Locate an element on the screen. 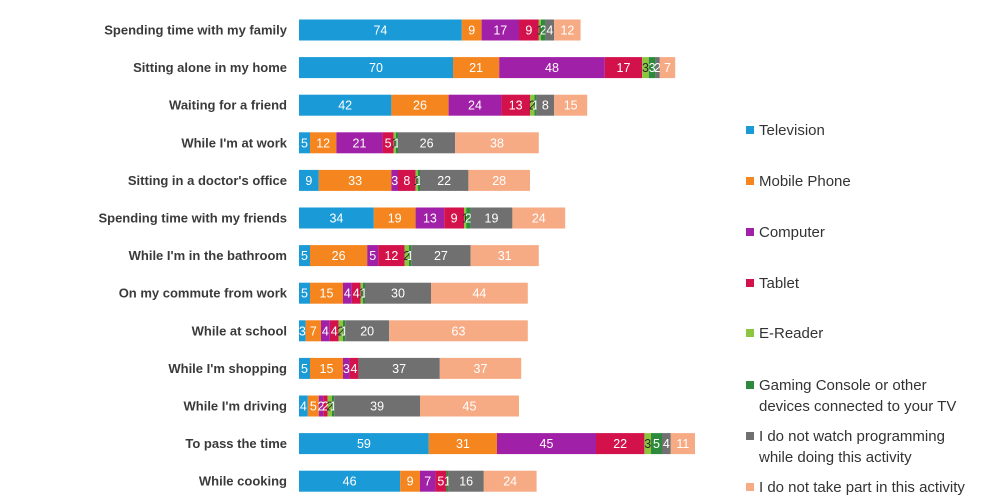 This screenshot has width=1000, height=500. category-label-while-i-m-shopping: While I'm shopping is located at coordinates (227, 368).